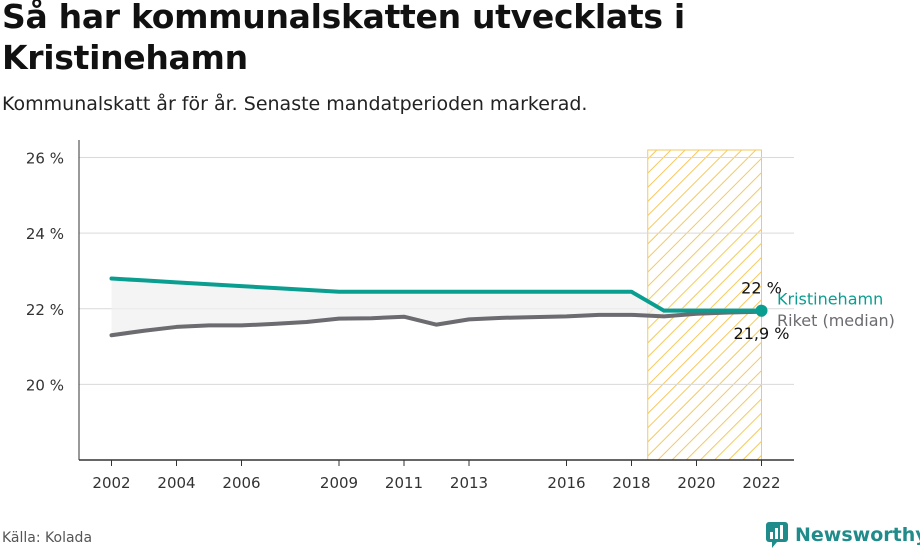 This screenshot has width=920, height=552. What do you see at coordinates (241, 483) in the screenshot?
I see `x-tick-label: 2006` at bounding box center [241, 483].